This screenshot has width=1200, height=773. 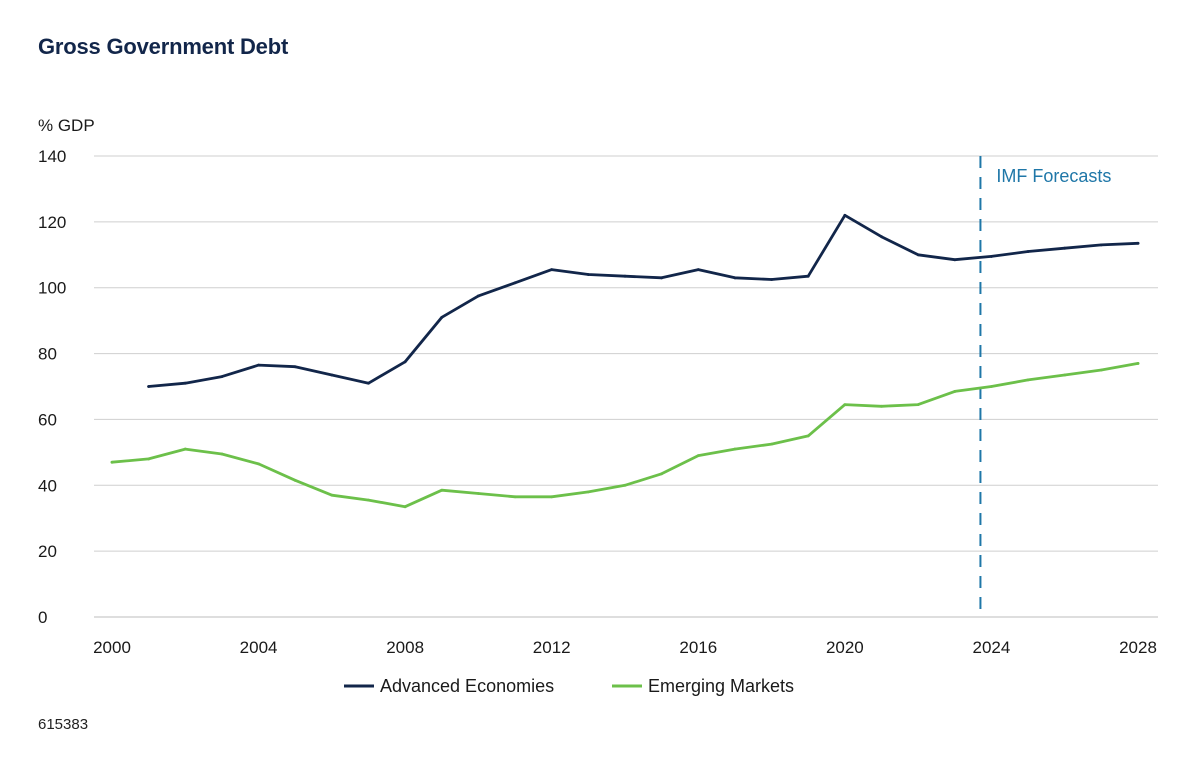 What do you see at coordinates (185, 449) in the screenshot?
I see `data-point-emerging-markets-2002` at bounding box center [185, 449].